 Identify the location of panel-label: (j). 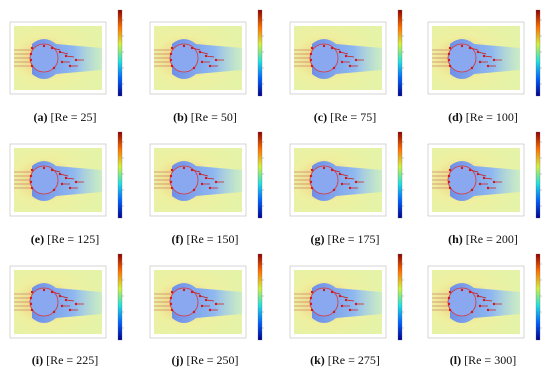
(177, 360).